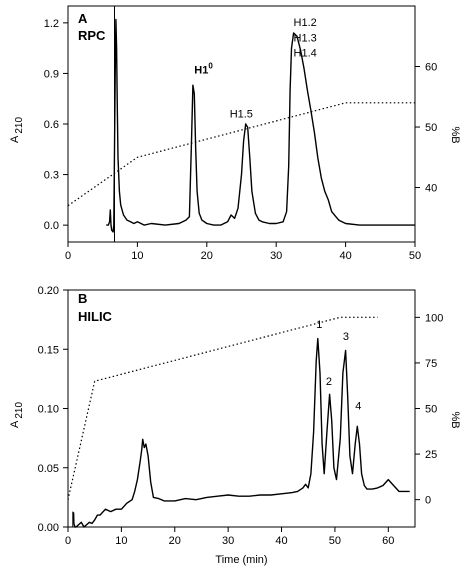 The image size is (461, 571). I want to click on y-tick-label: 0.6, so click(51, 125).